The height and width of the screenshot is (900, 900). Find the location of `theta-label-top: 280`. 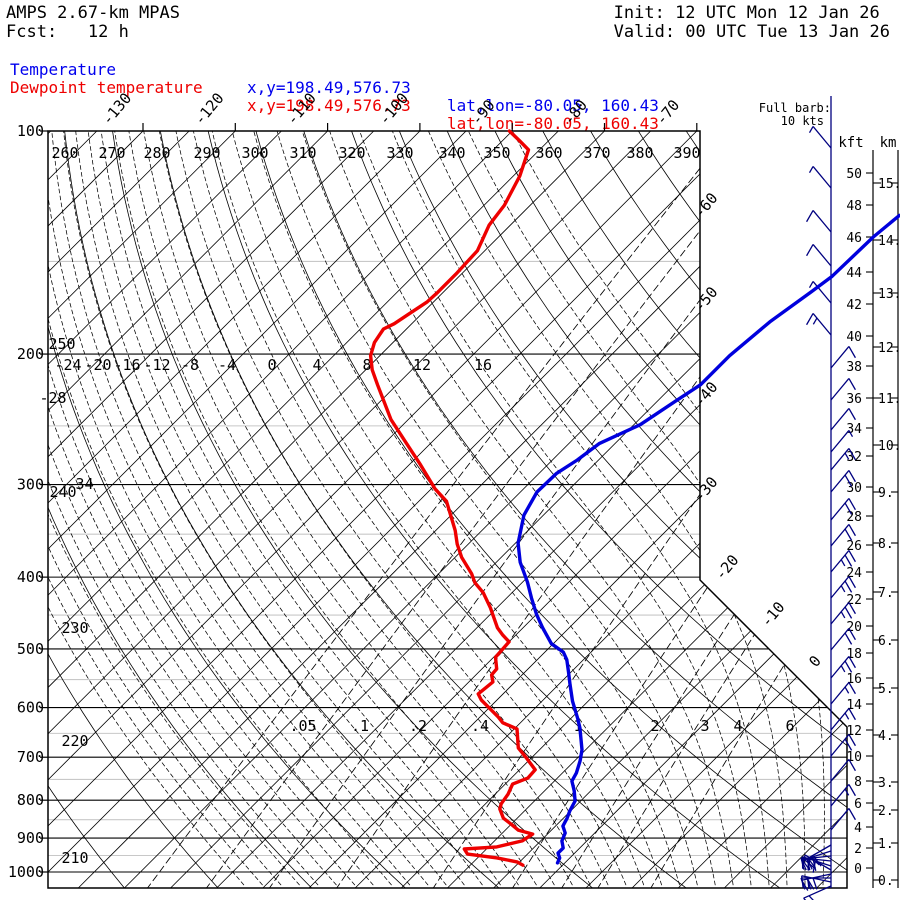

theta-label-top: 280 is located at coordinates (156, 153).